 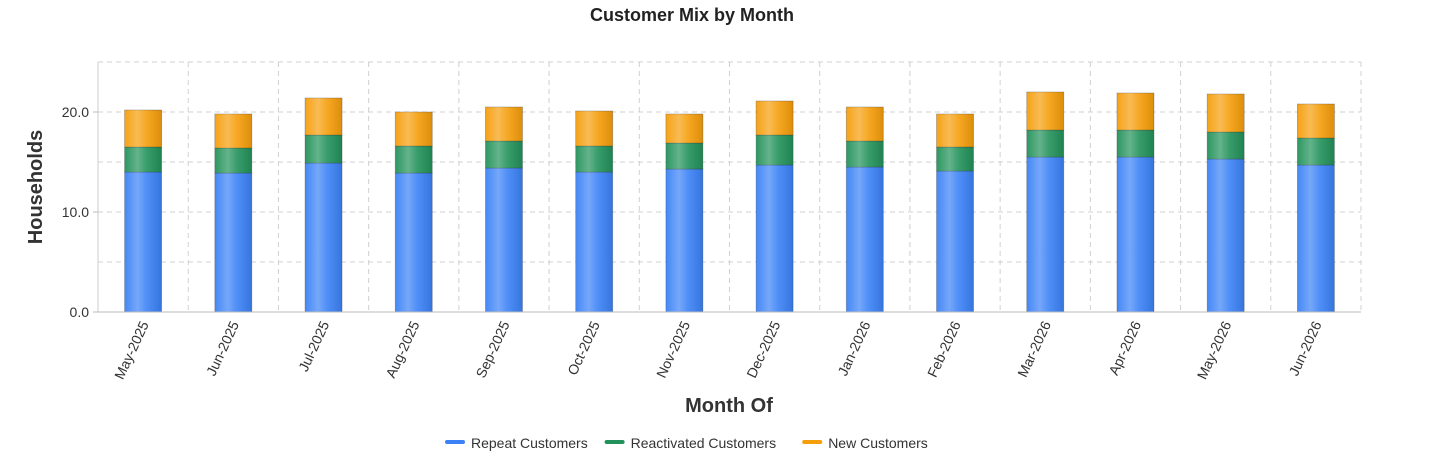 I want to click on y-tick-label: 10.0, so click(x=75, y=212).